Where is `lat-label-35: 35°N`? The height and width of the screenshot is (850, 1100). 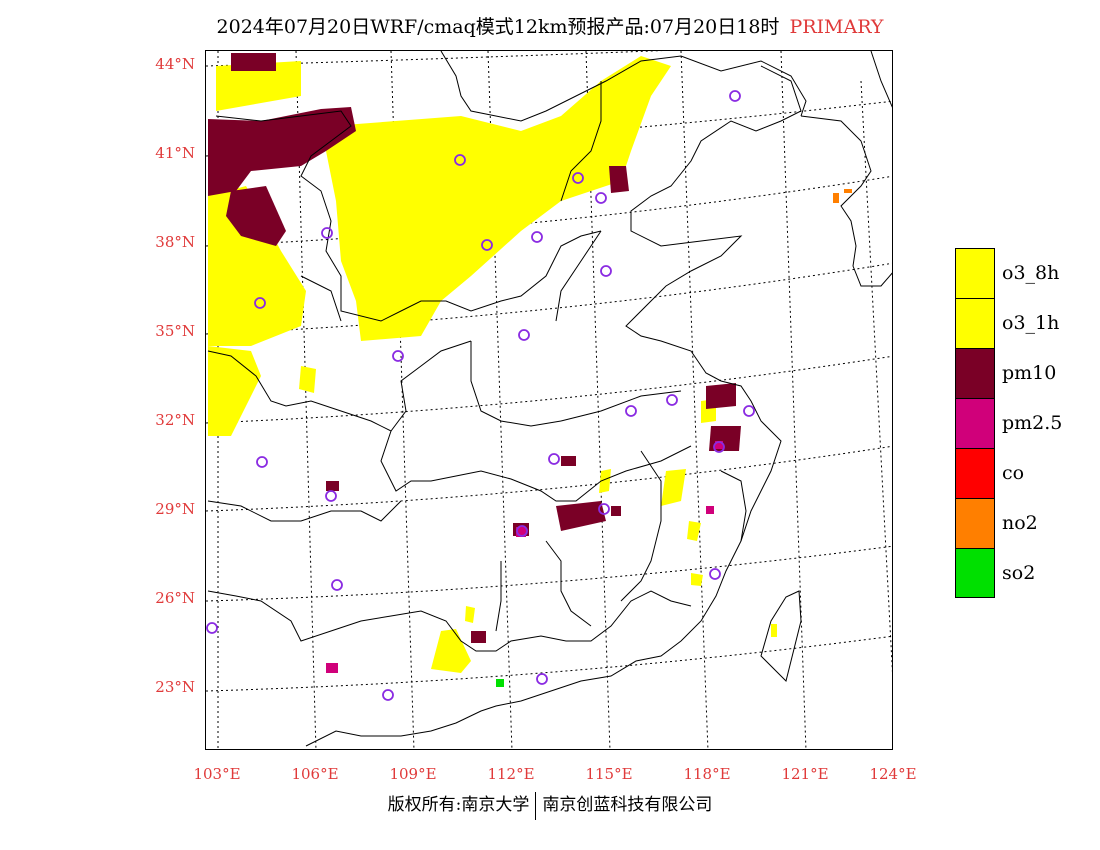 lat-label-35: 35°N is located at coordinates (175, 331).